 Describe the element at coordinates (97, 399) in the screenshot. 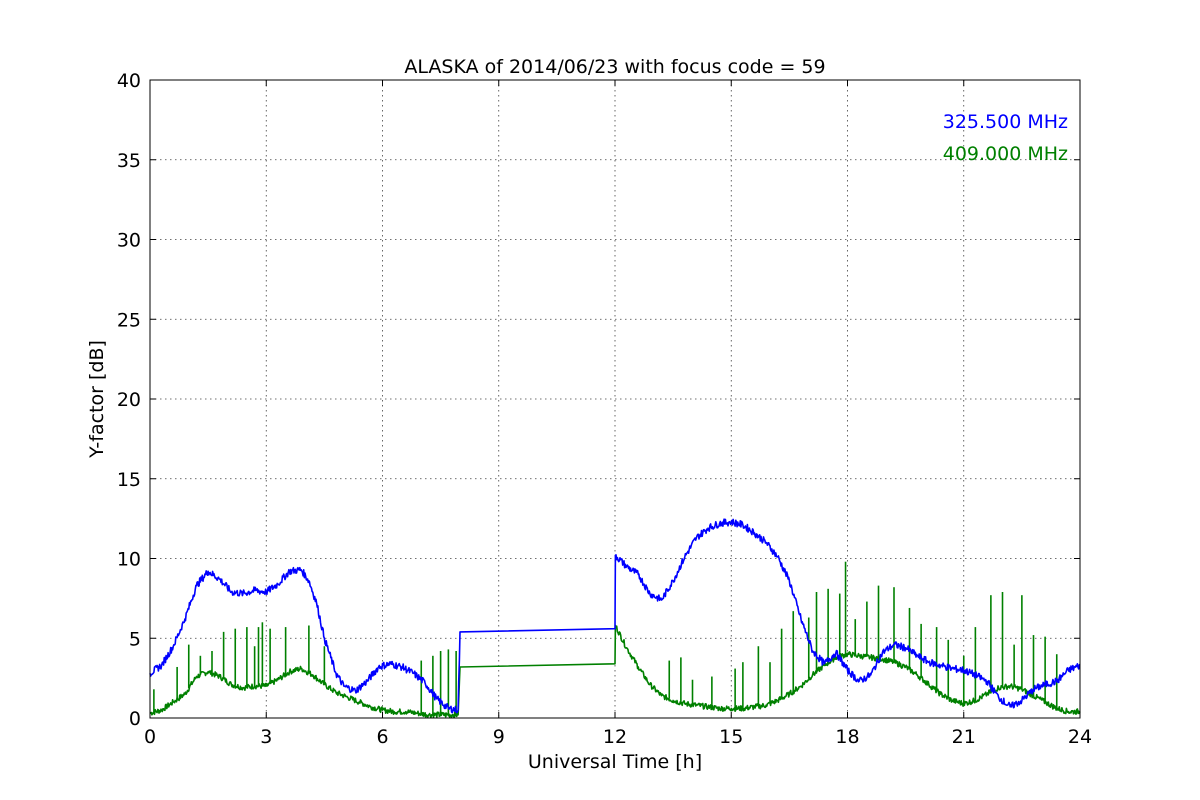

I see `y-axis-label: Y-factor [dB]` at that location.